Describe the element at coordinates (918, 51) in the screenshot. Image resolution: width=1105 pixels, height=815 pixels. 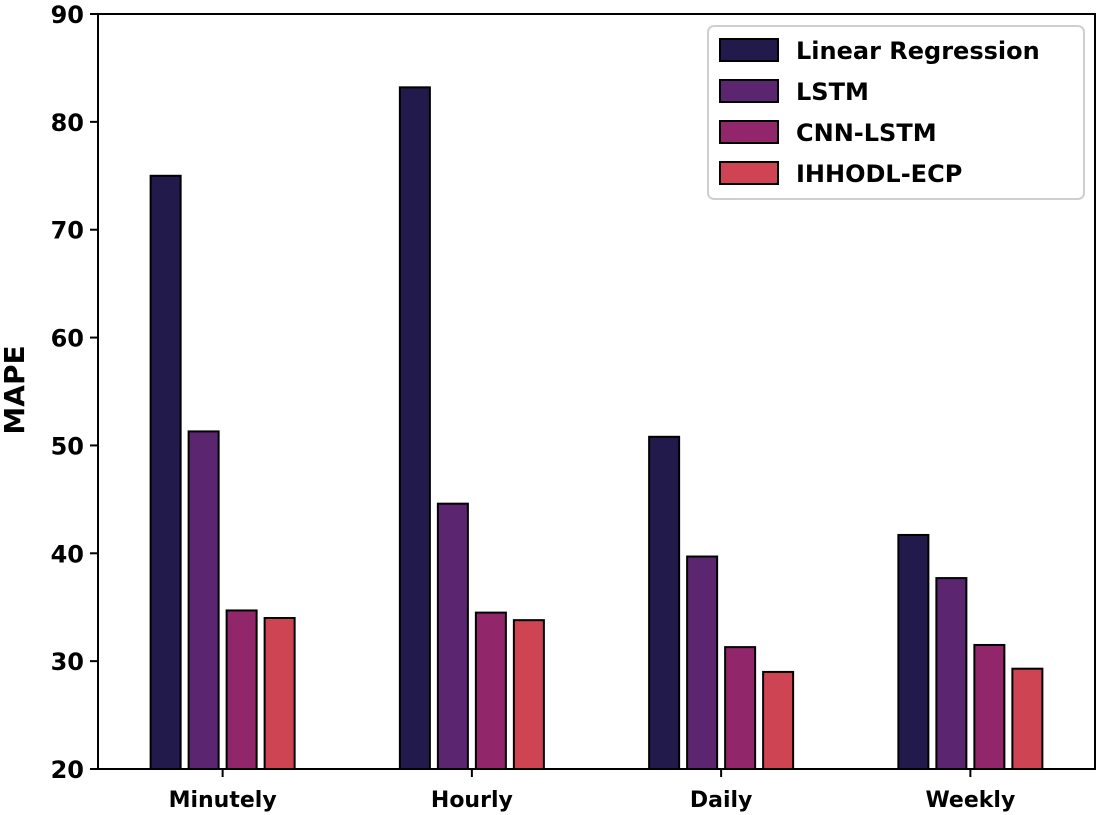
I see `legend-label: Linear Regression` at that location.